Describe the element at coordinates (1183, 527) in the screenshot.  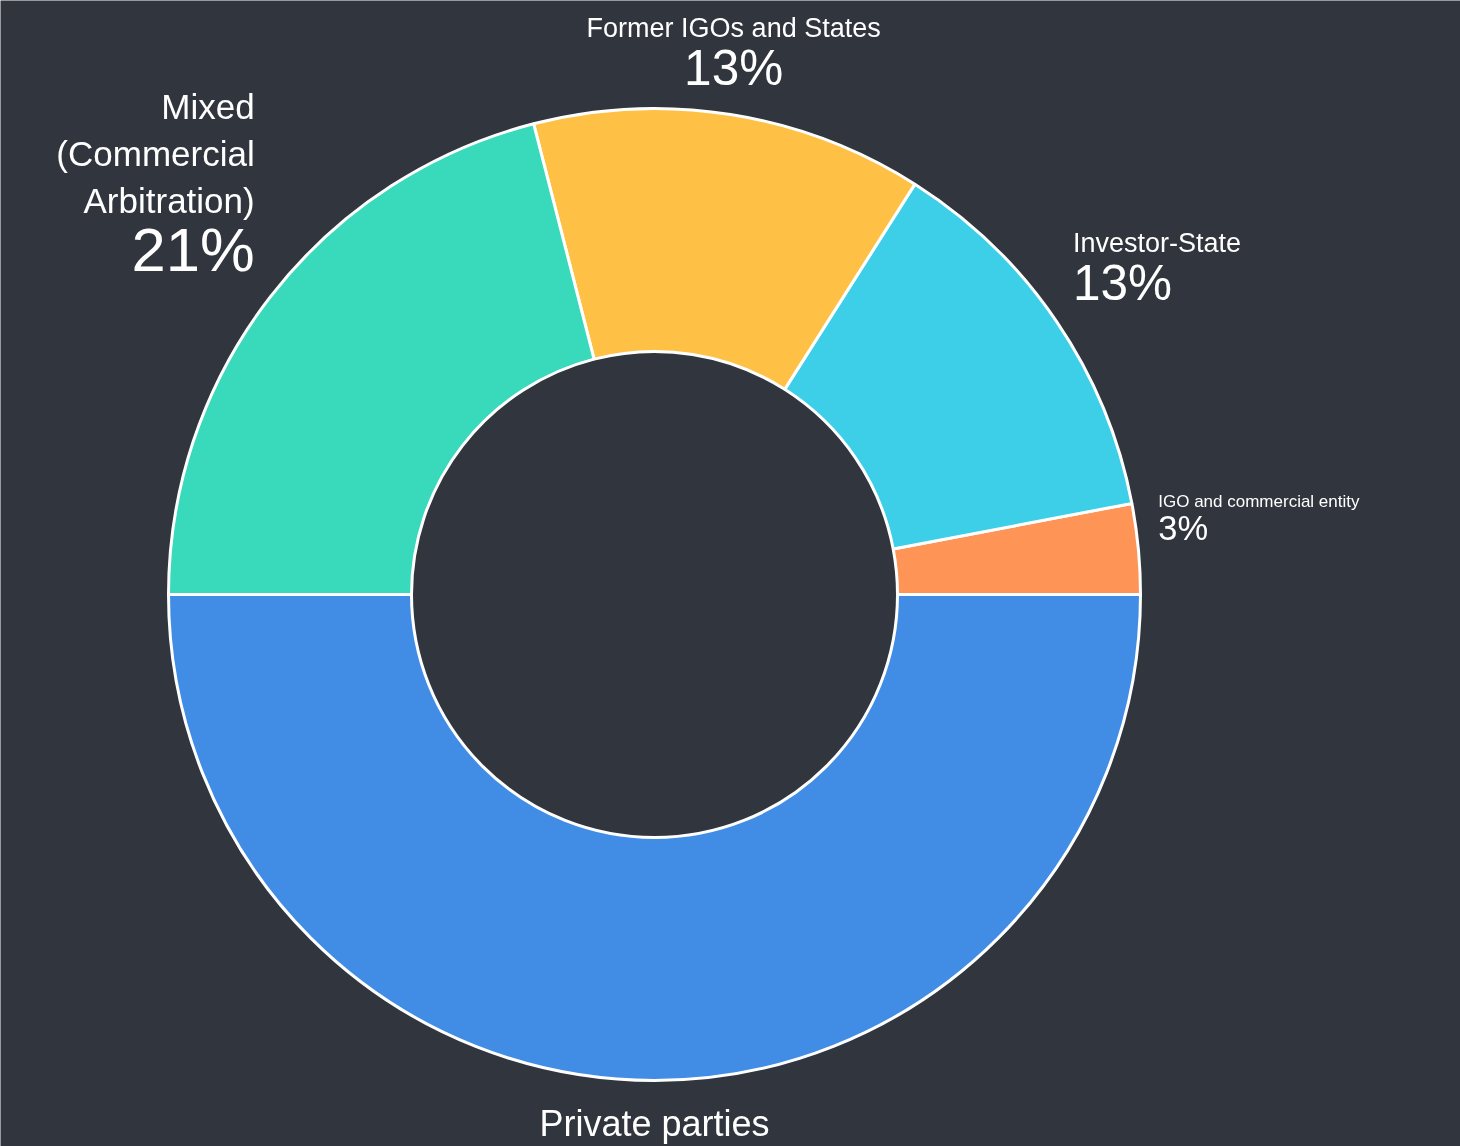
I see `data-label: 3%` at that location.